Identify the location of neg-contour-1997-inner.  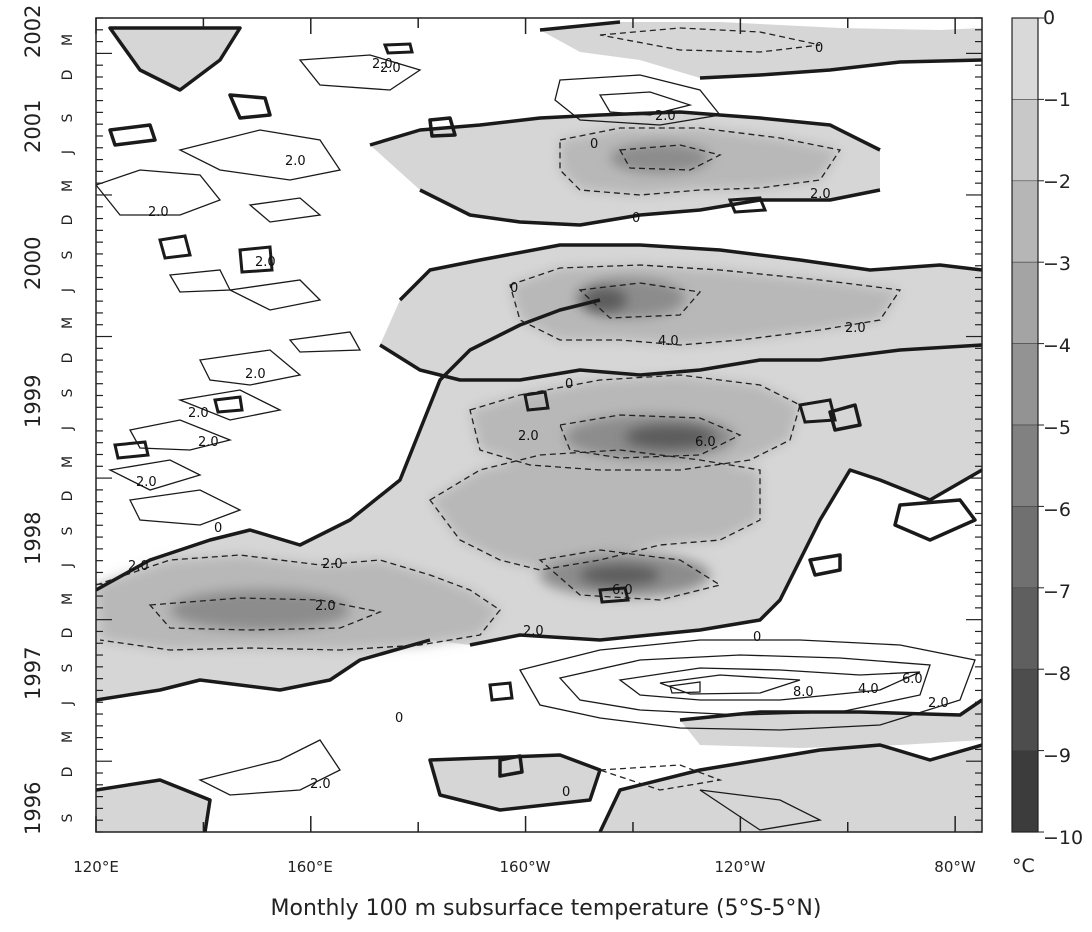
(265, 614).